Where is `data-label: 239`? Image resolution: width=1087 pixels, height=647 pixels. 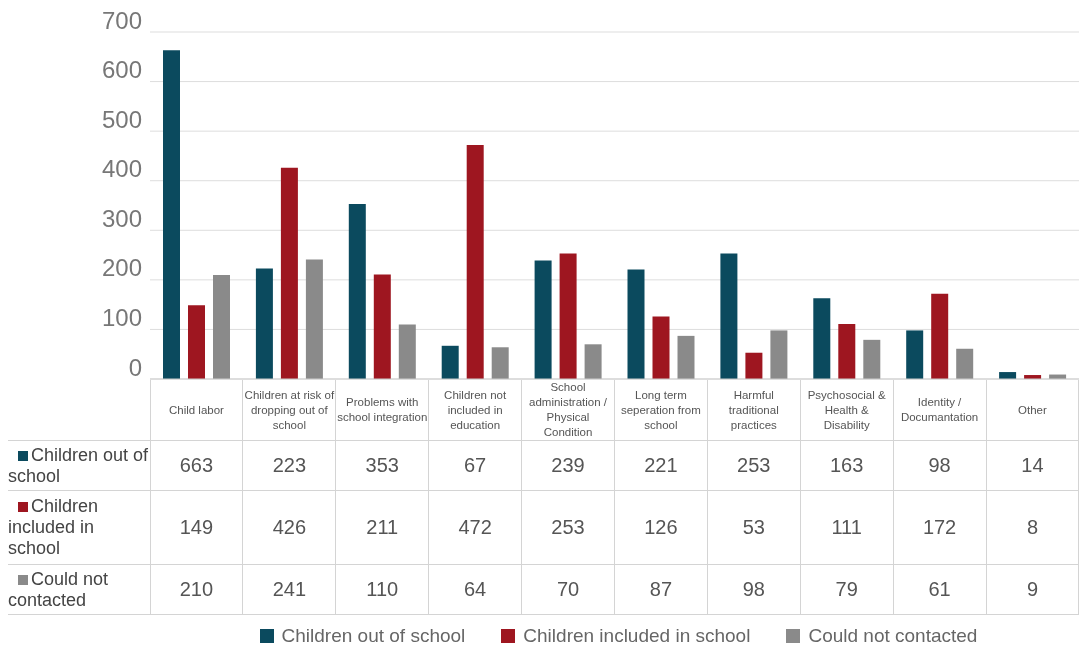 data-label: 239 is located at coordinates (568, 465).